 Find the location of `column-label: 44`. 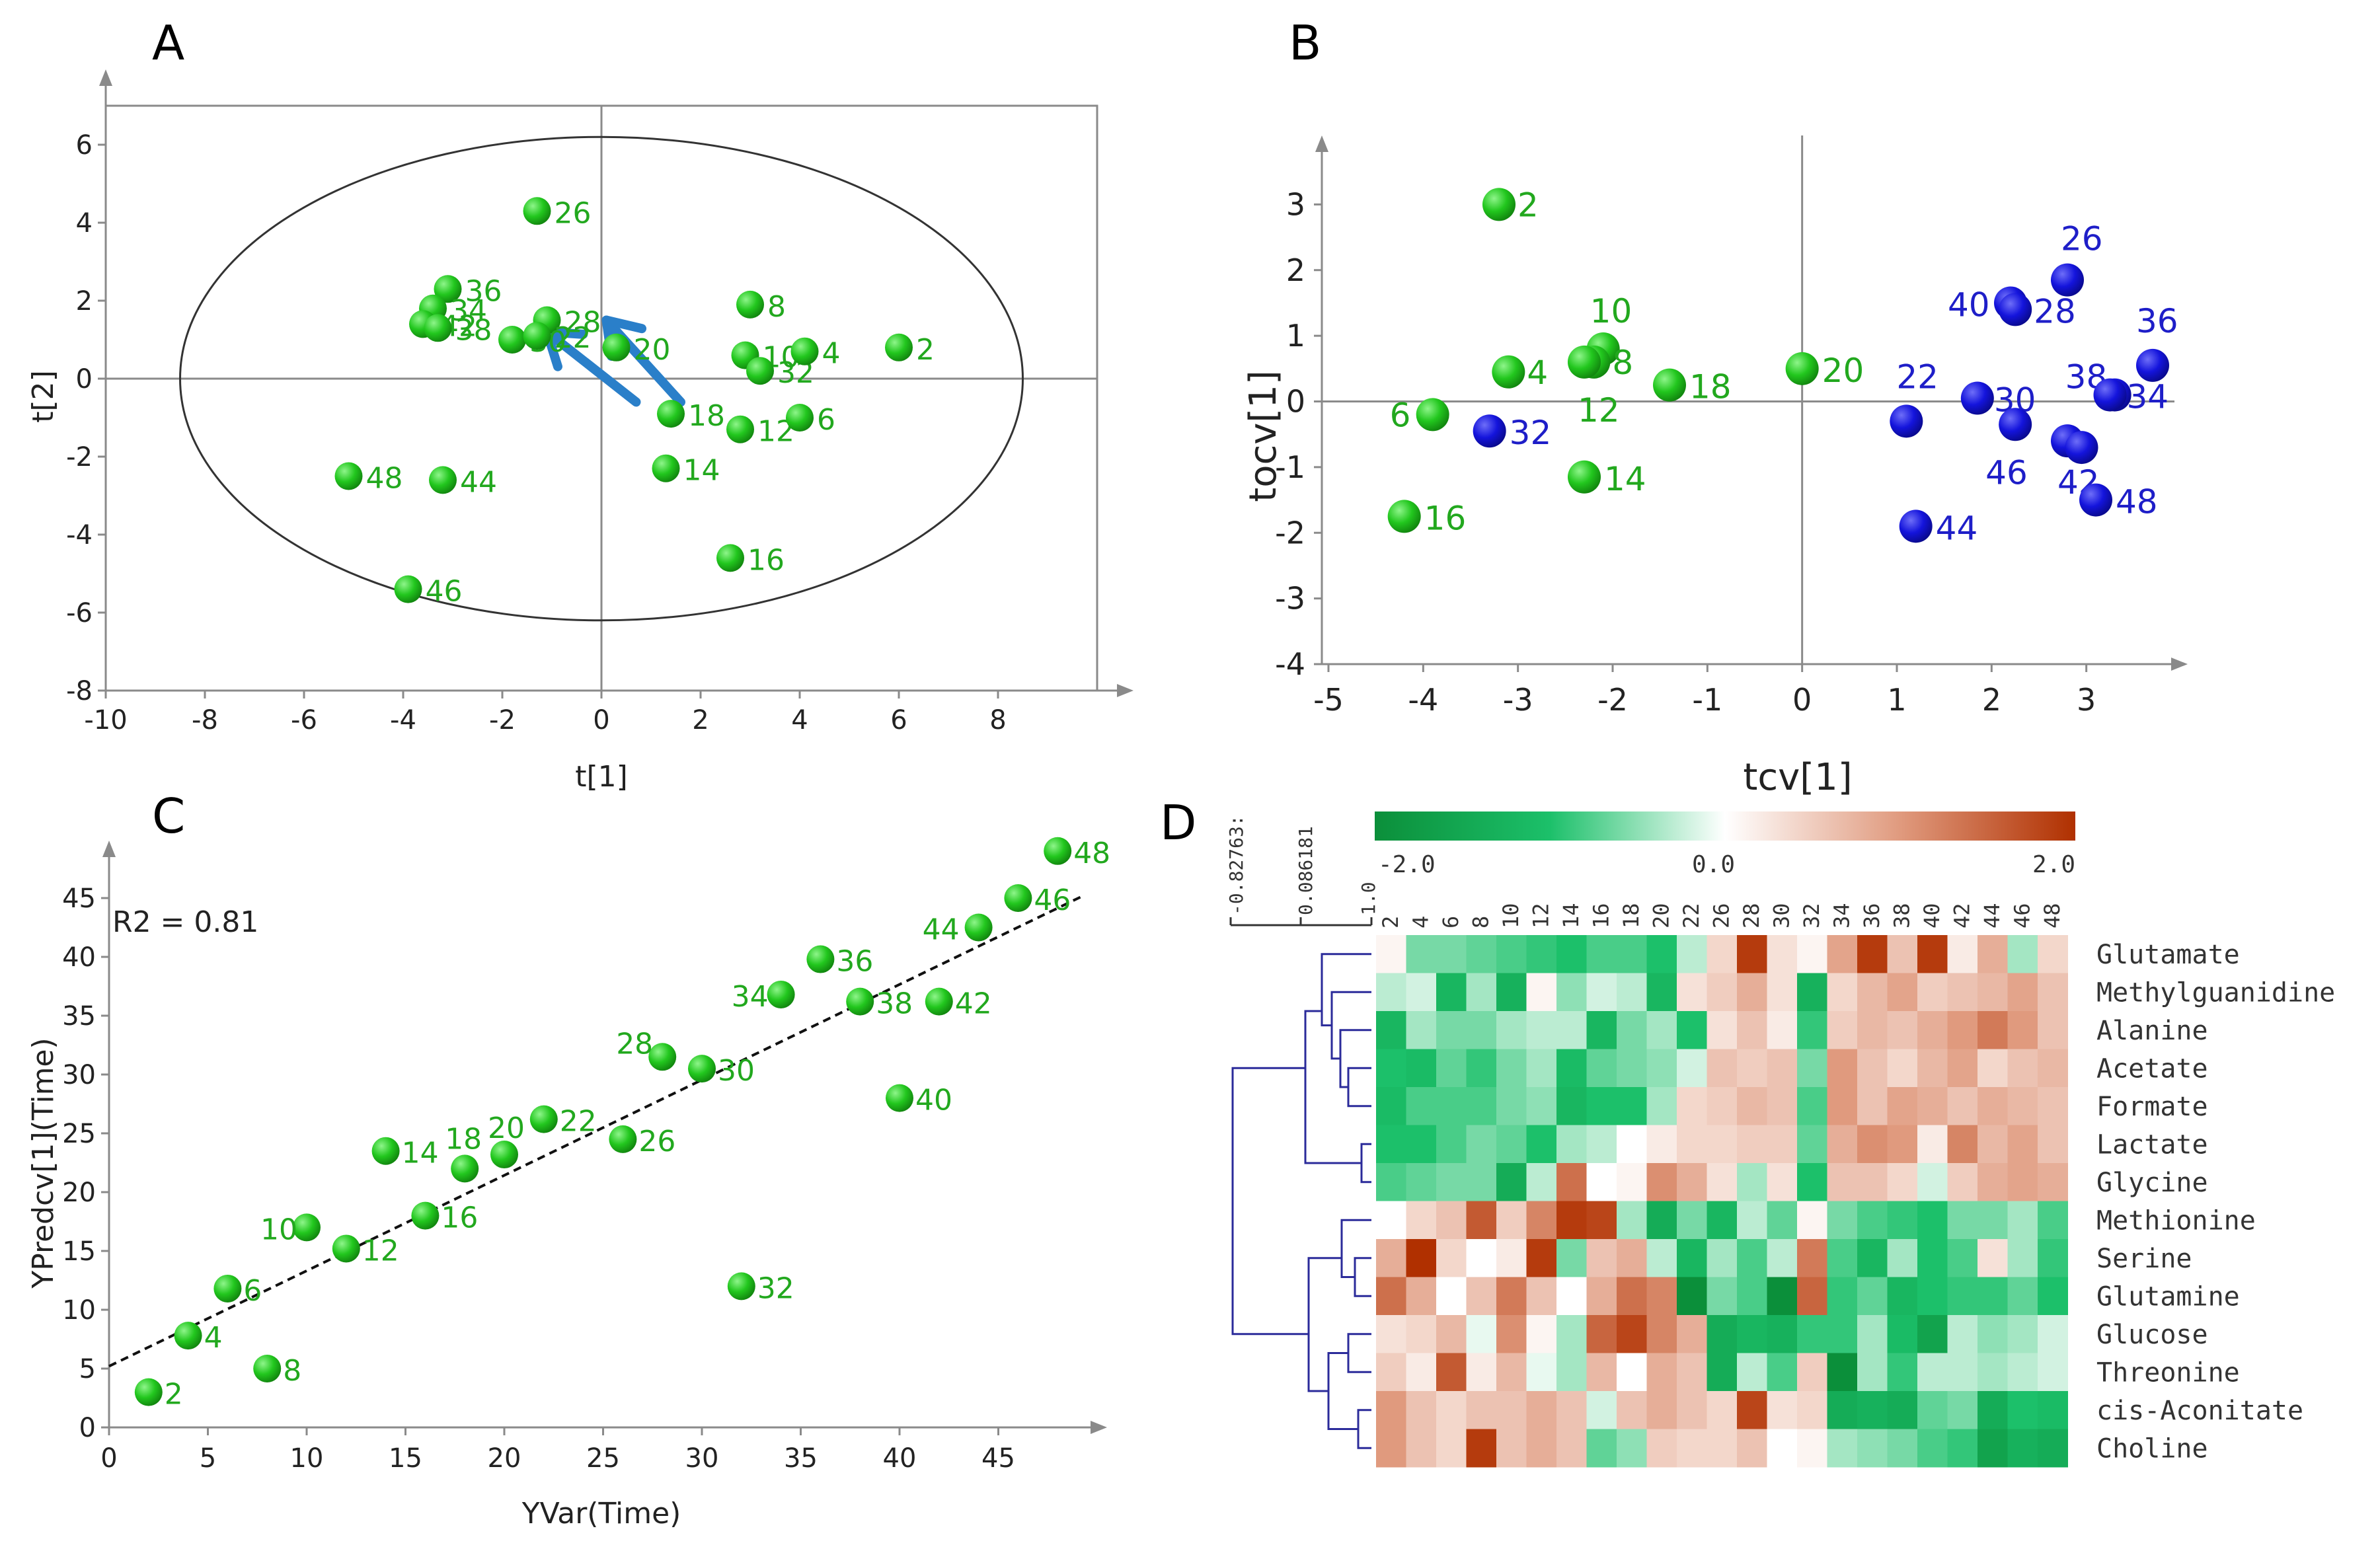

column-label: 44 is located at coordinates (1992, 915).